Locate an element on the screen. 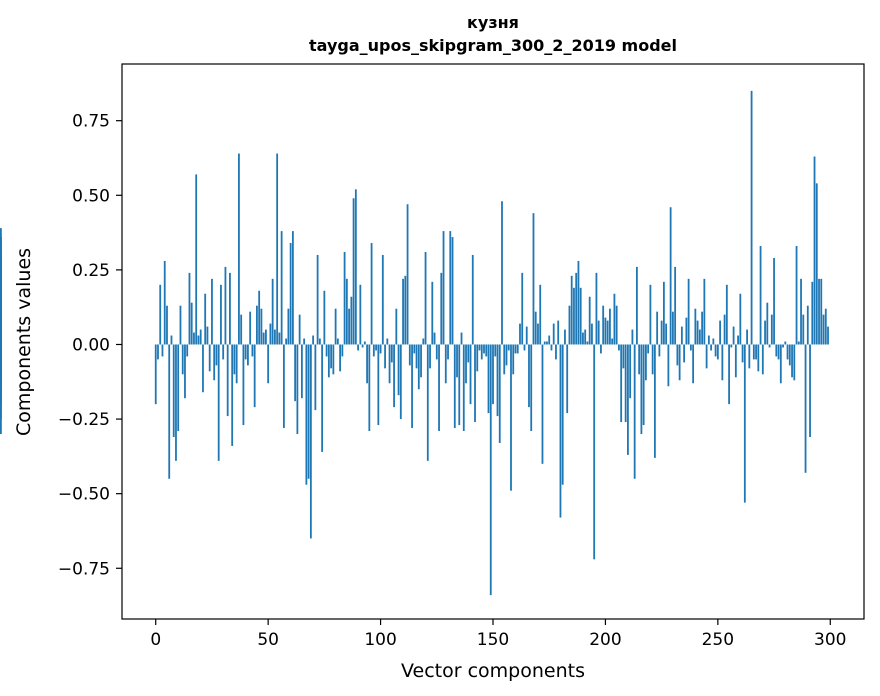 The width and height of the screenshot is (880, 696). x-tick-label: 200 is located at coordinates (605, 640).